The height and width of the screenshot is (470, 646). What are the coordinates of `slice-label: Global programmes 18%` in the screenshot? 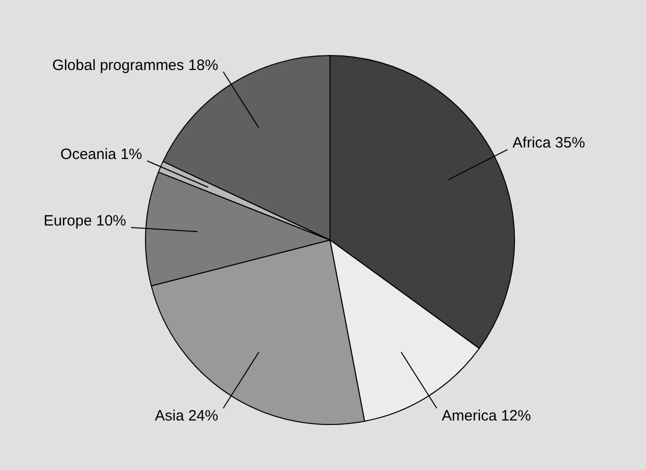 It's located at (135, 65).